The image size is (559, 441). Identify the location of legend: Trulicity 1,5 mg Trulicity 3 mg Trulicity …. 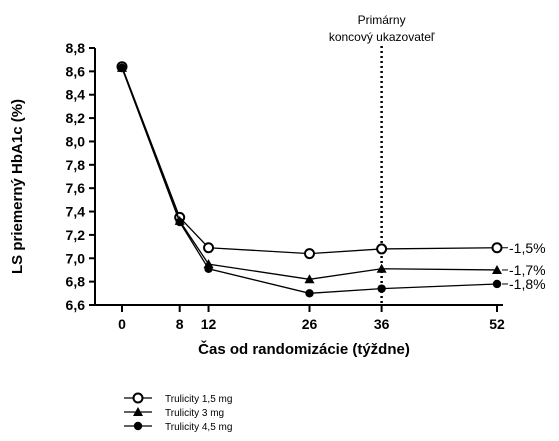
(178, 412).